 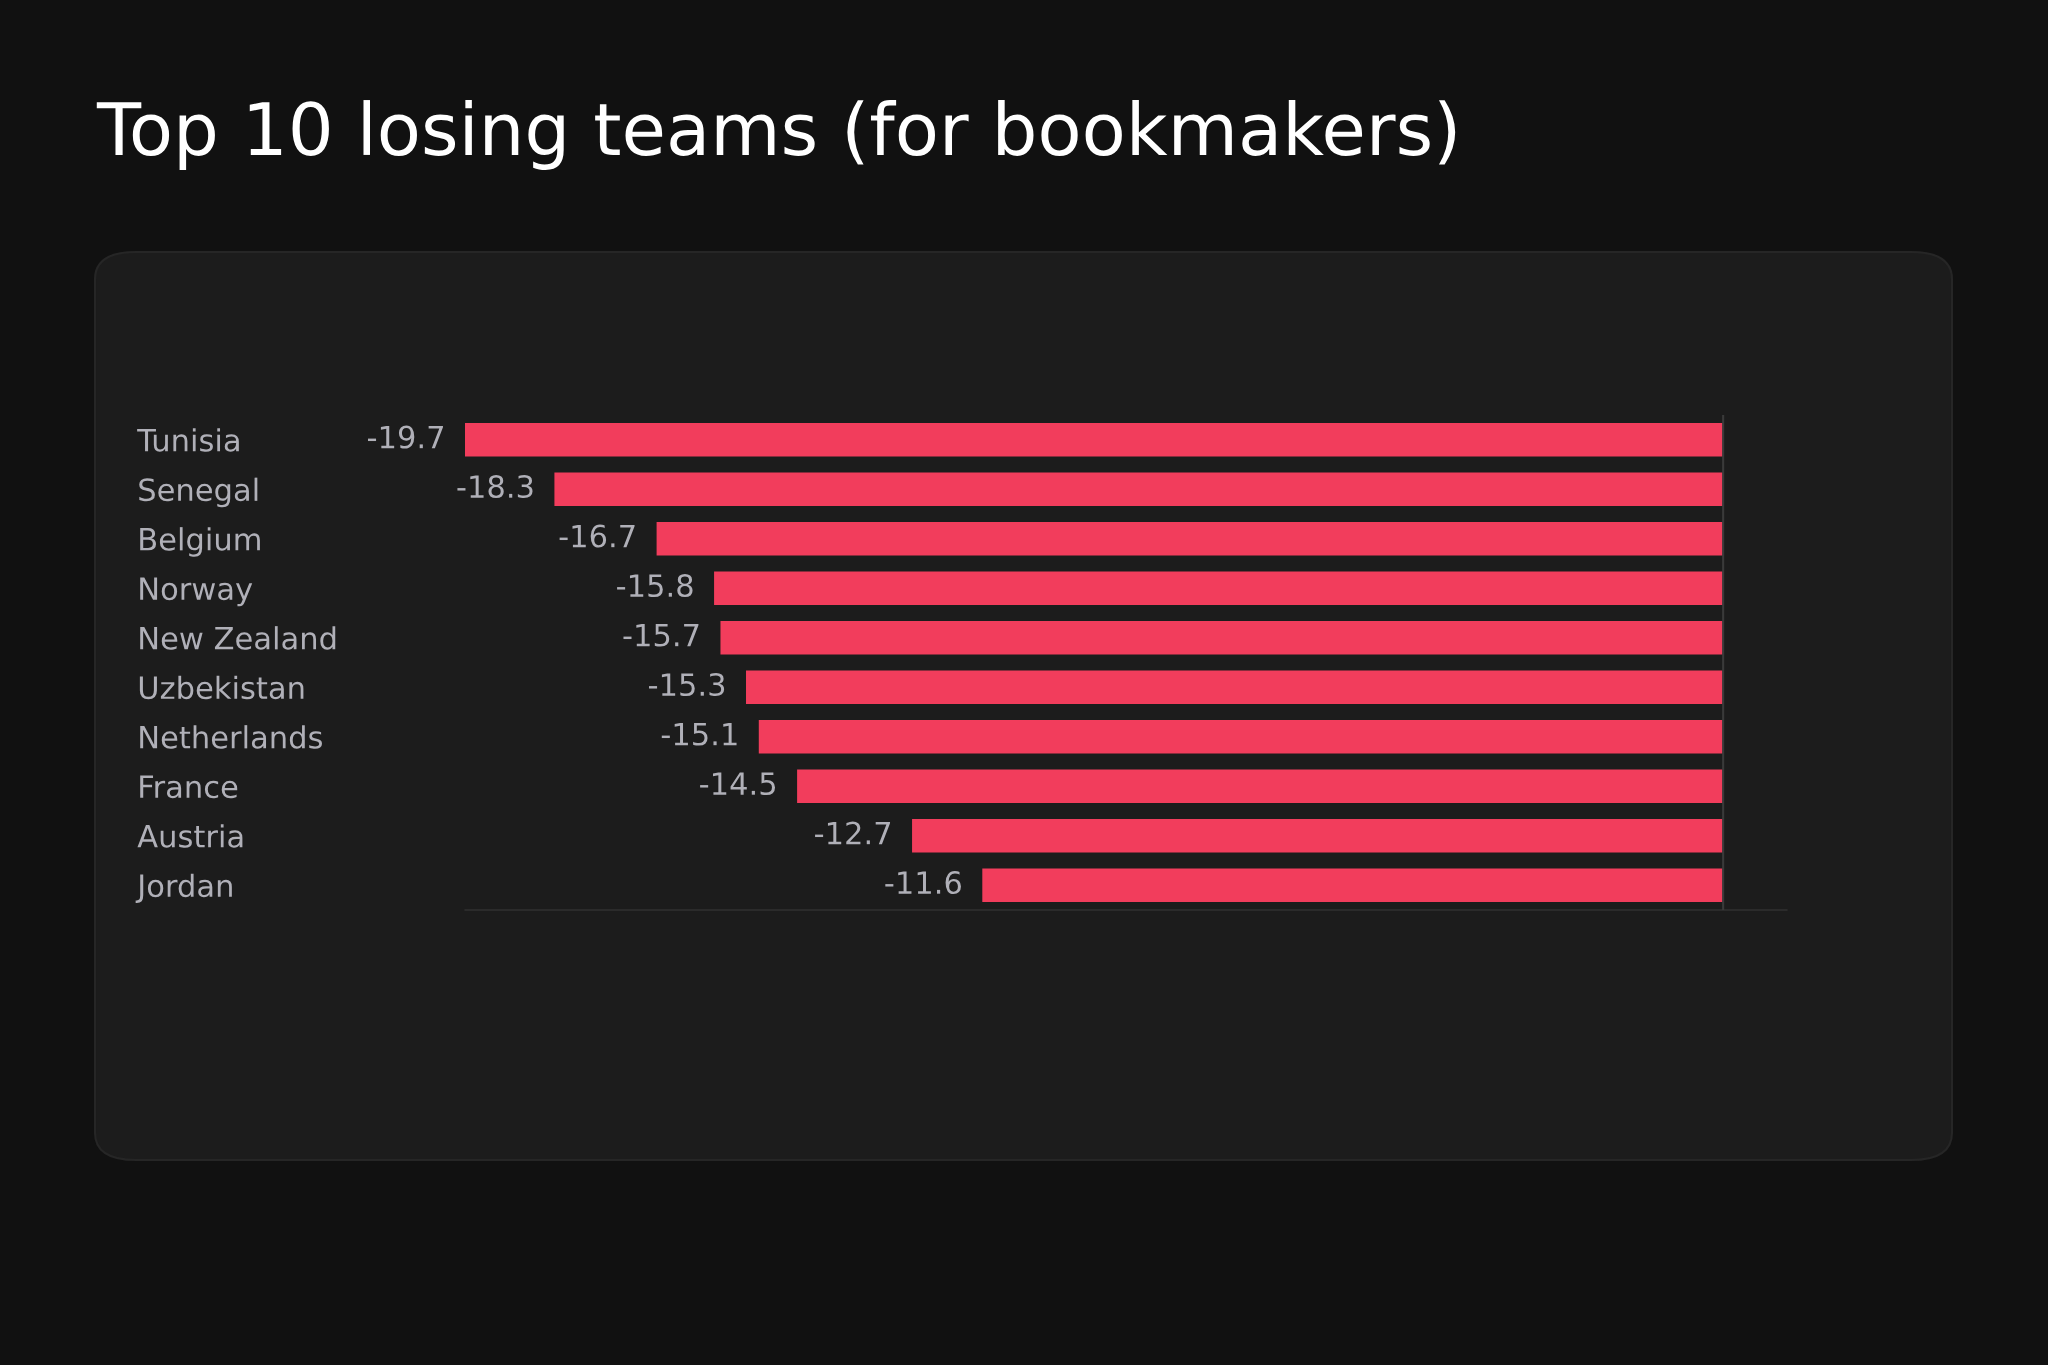 What do you see at coordinates (655, 586) in the screenshot?
I see `data-label: -15.8` at bounding box center [655, 586].